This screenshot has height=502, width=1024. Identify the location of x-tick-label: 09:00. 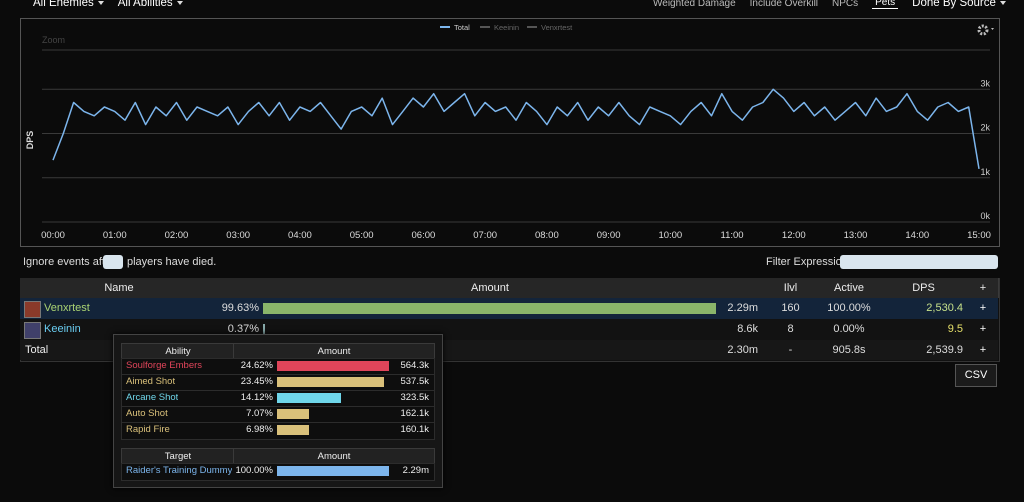
(609, 235).